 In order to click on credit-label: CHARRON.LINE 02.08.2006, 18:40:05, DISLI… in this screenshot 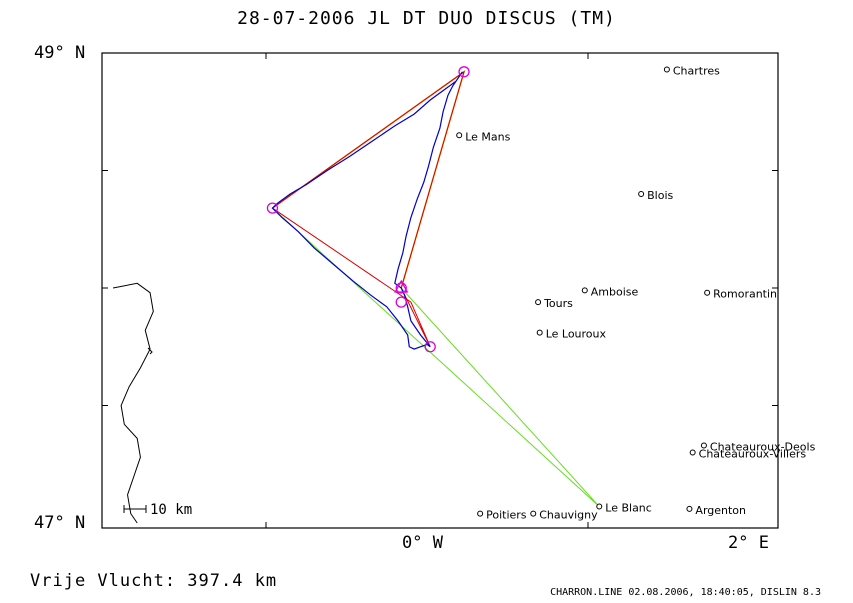, I will do `click(685, 592)`.